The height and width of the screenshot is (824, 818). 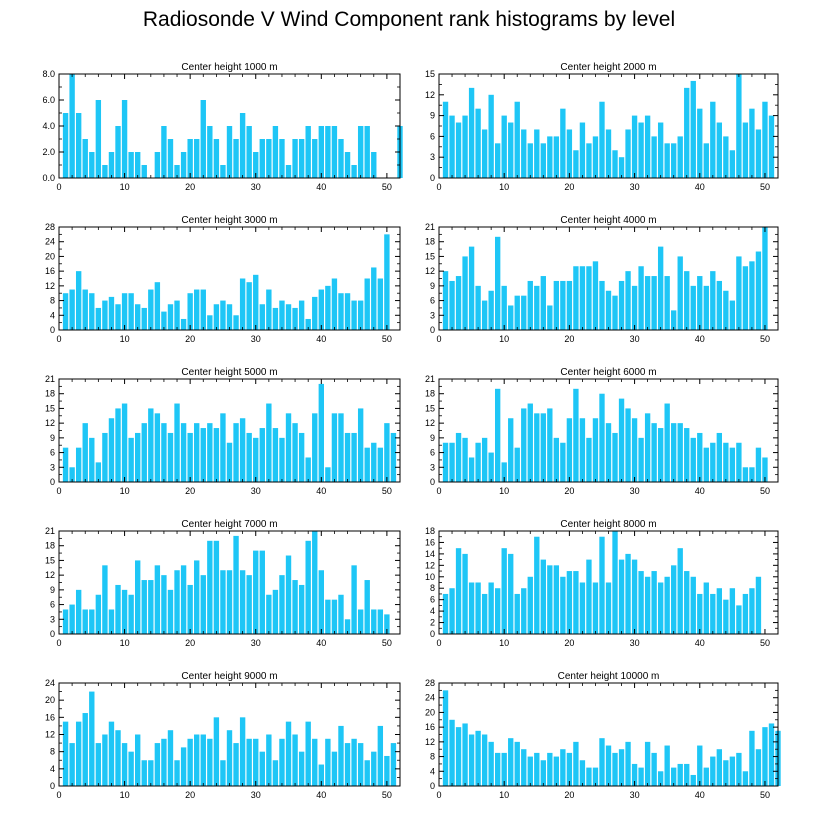 I want to click on y-tick-label: 8, so click(x=52, y=752).